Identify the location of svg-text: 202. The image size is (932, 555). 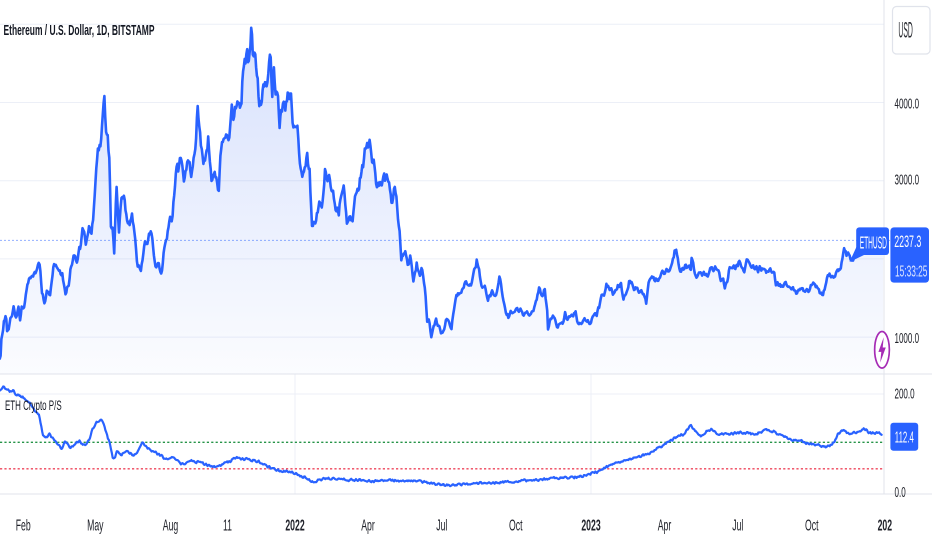
(885, 525).